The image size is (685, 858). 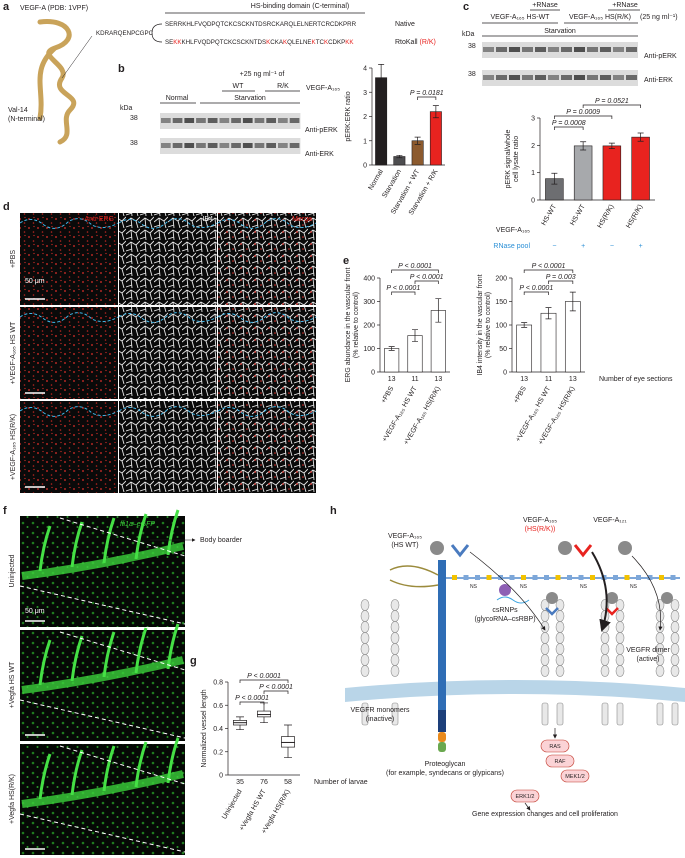 What do you see at coordinates (573, 379) in the screenshot?
I see `n-label: 13` at bounding box center [573, 379].